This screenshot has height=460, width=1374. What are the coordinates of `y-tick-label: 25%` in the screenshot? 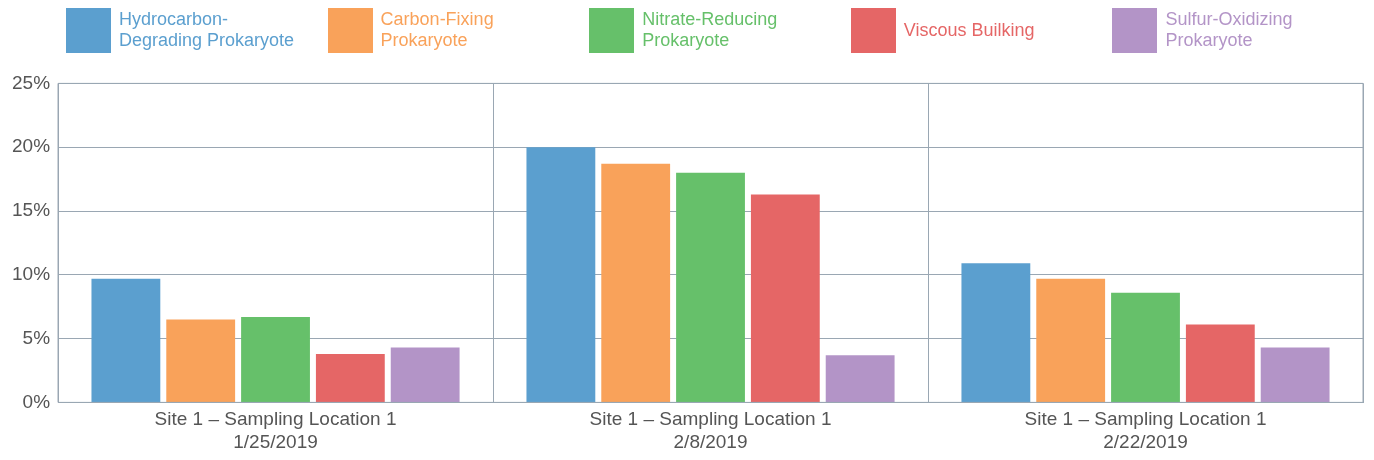 It's located at (31, 82).